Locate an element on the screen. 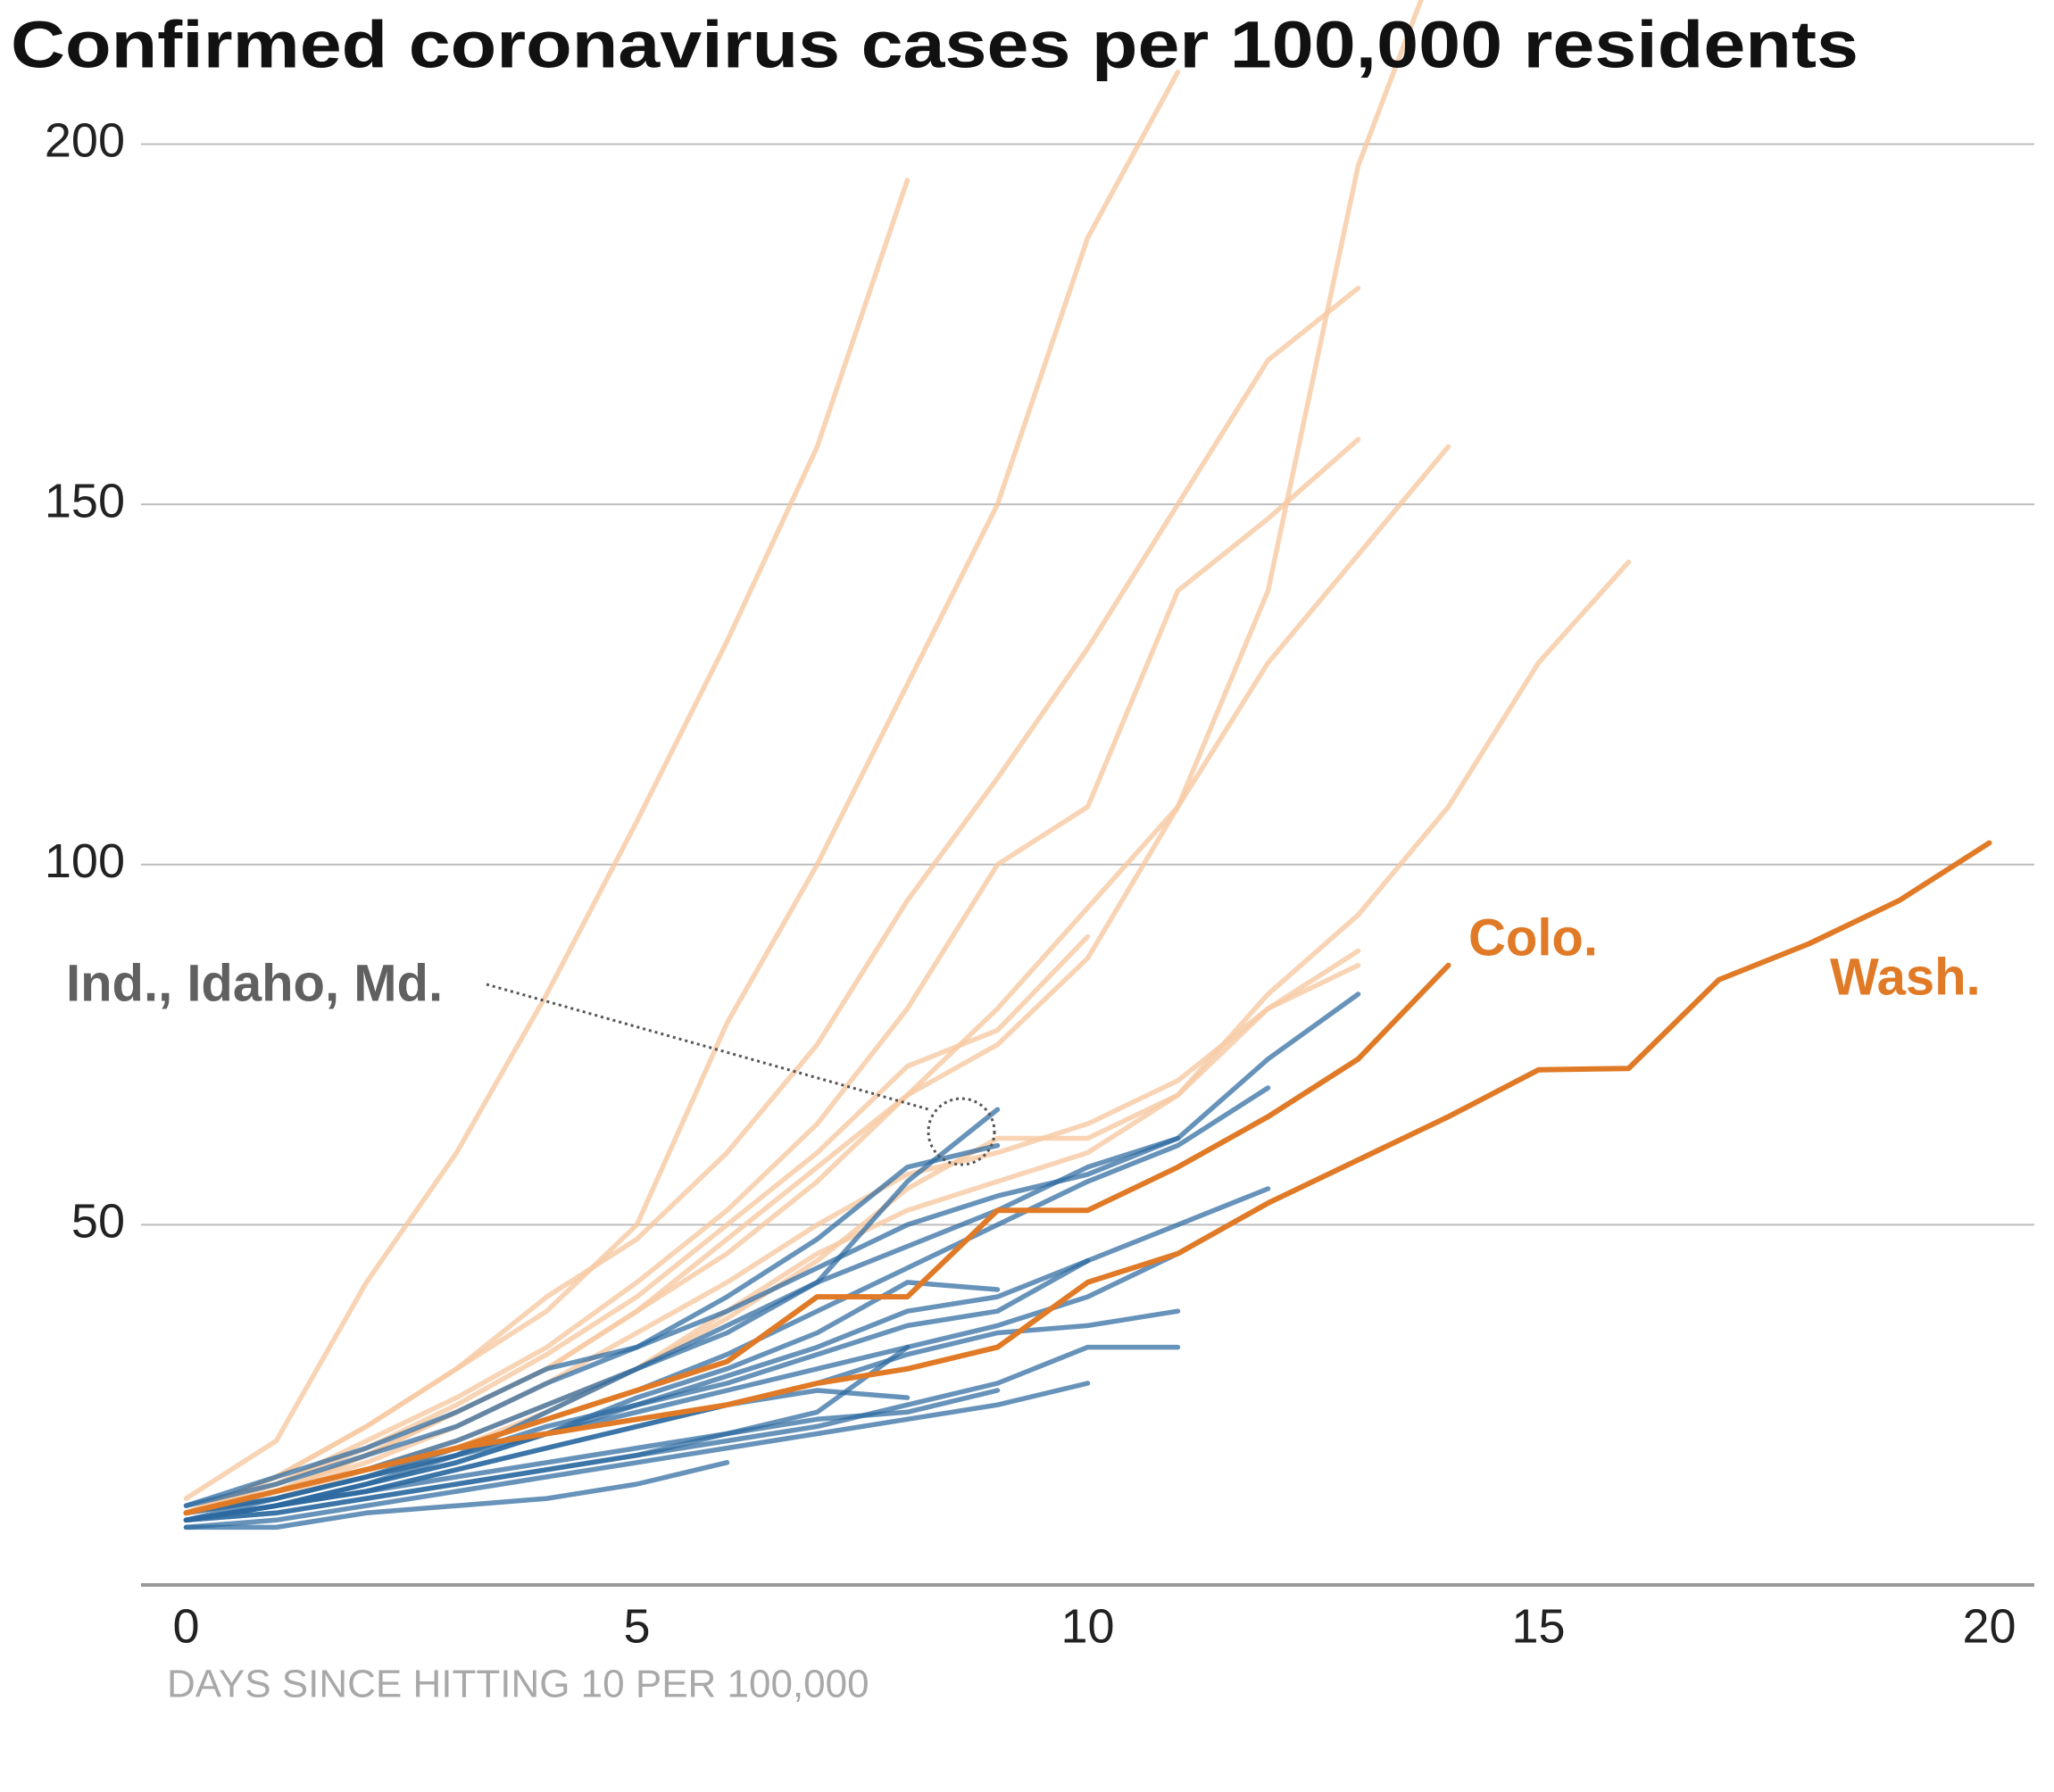 This screenshot has width=2054, height=1792. x-tick-label: 0 is located at coordinates (185, 1626).